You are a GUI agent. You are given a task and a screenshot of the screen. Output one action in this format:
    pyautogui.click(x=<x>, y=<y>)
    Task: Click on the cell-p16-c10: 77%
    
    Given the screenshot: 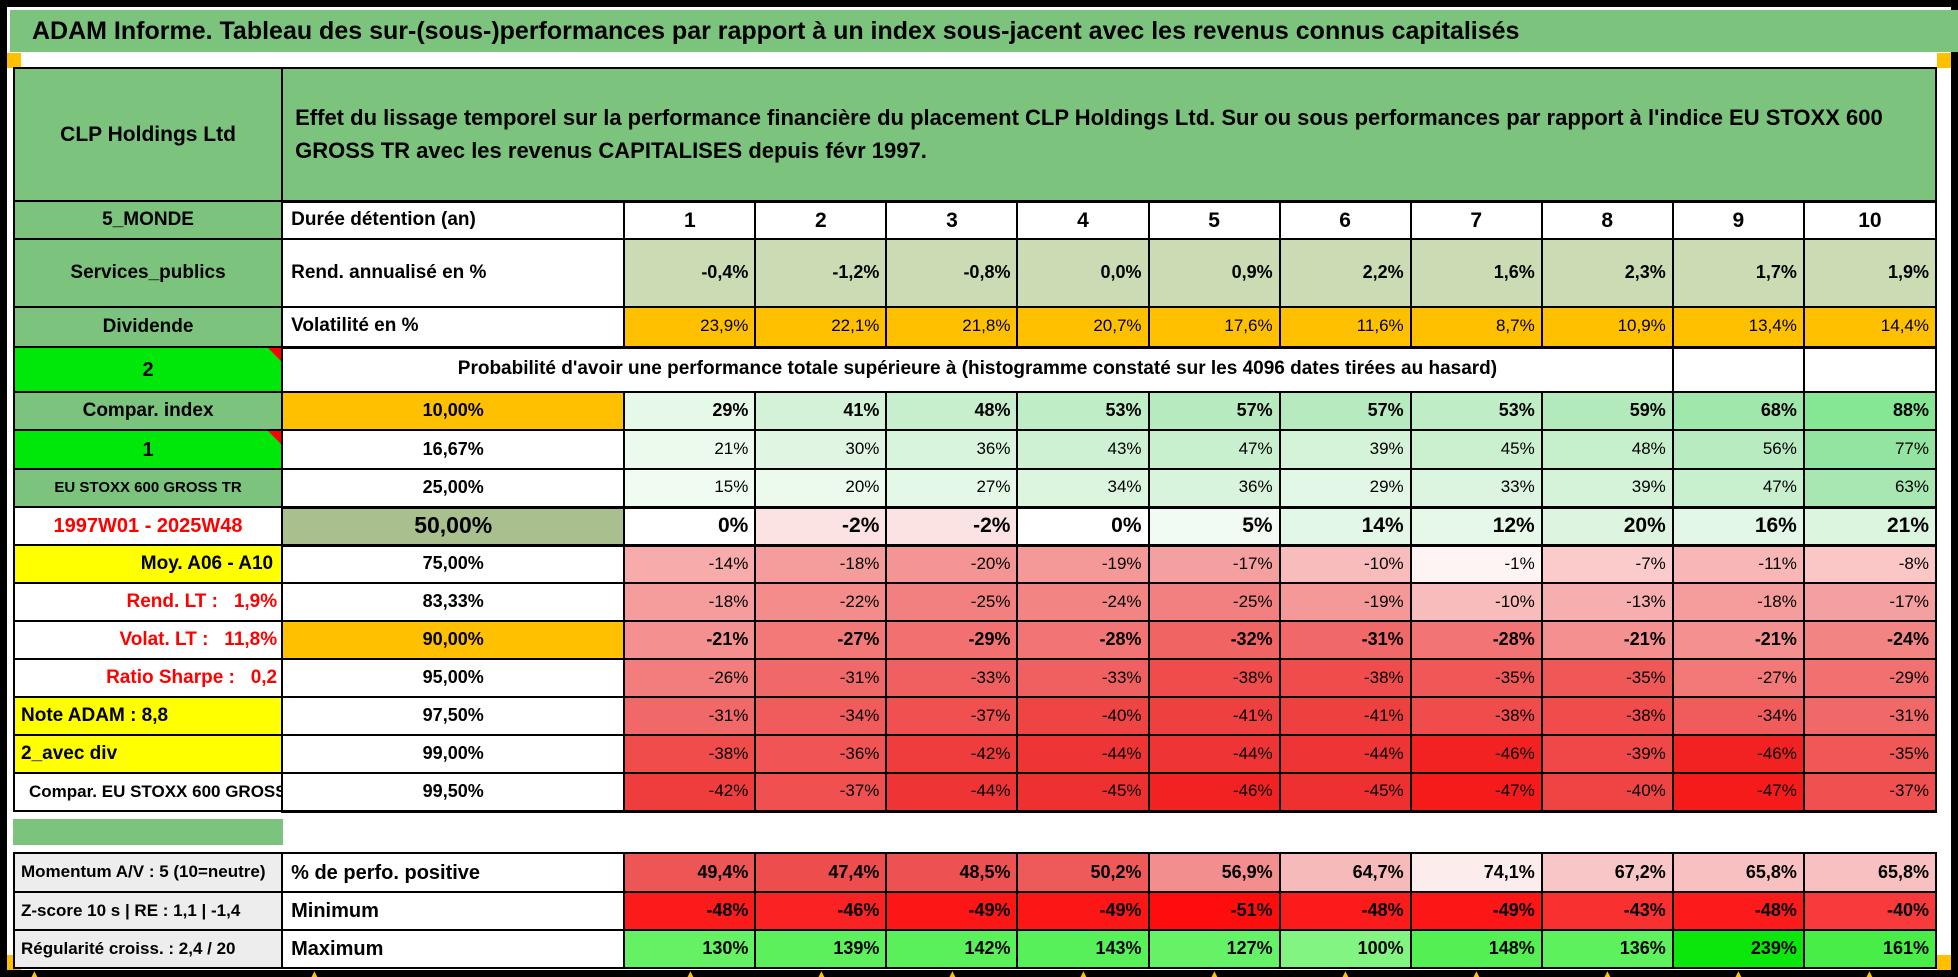 What is the action you would take?
    pyautogui.click(x=1870, y=449)
    